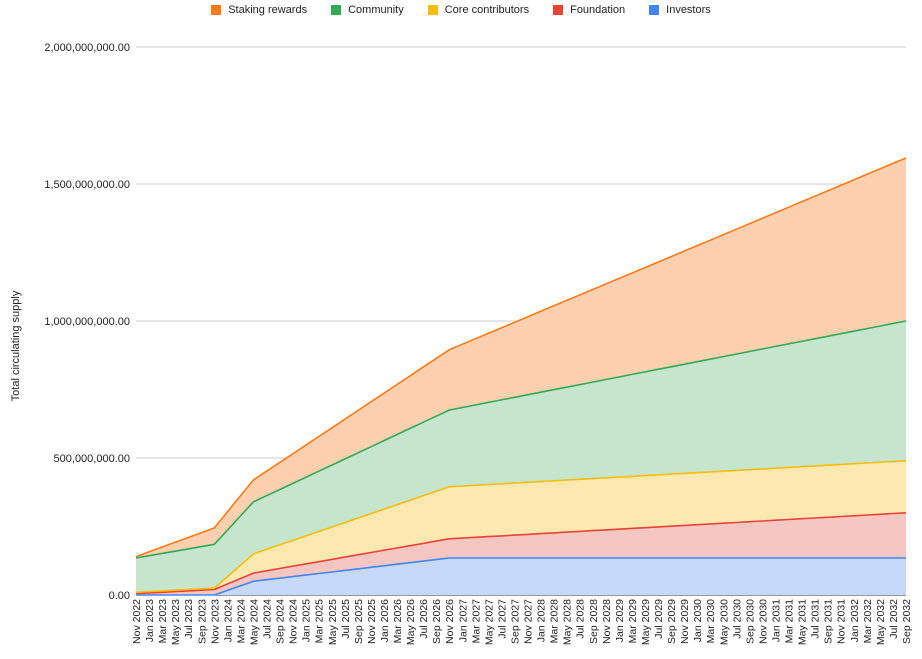 The width and height of the screenshot is (922, 659). I want to click on x-tick-label: Mar 2026, so click(398, 621).